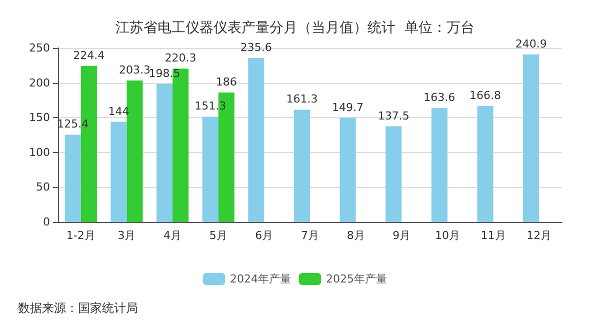  What do you see at coordinates (401, 235) in the screenshot?
I see `x-tick-label: 9月` at bounding box center [401, 235].